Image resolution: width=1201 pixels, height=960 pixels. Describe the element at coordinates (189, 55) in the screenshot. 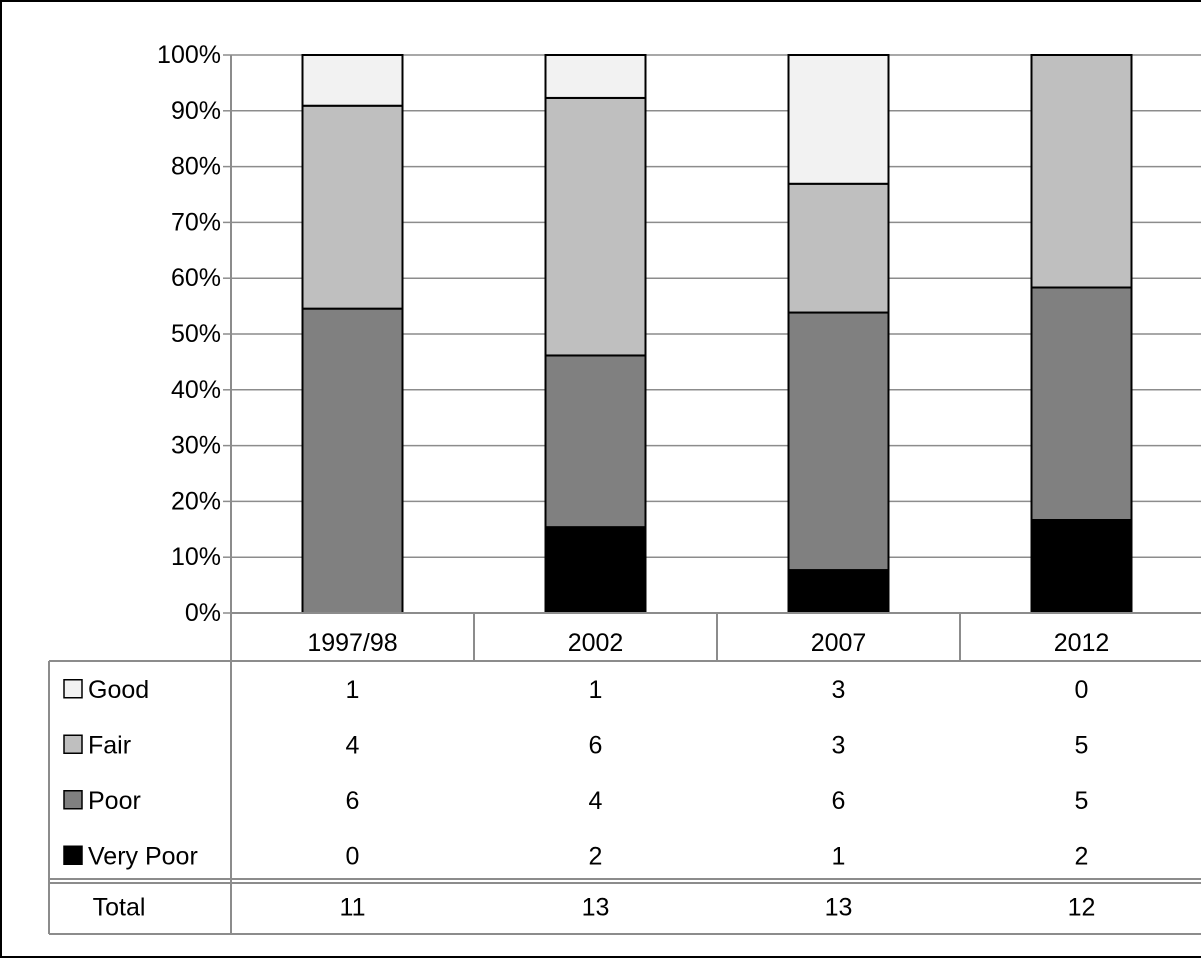

I see `y-tick-label: 100%` at that location.